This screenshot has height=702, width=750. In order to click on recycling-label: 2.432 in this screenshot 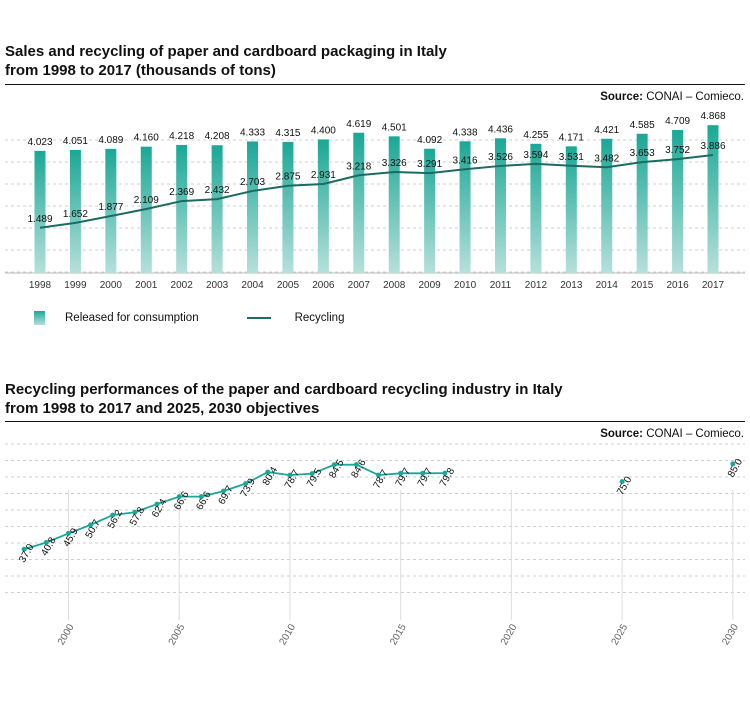, I will do `click(217, 190)`.